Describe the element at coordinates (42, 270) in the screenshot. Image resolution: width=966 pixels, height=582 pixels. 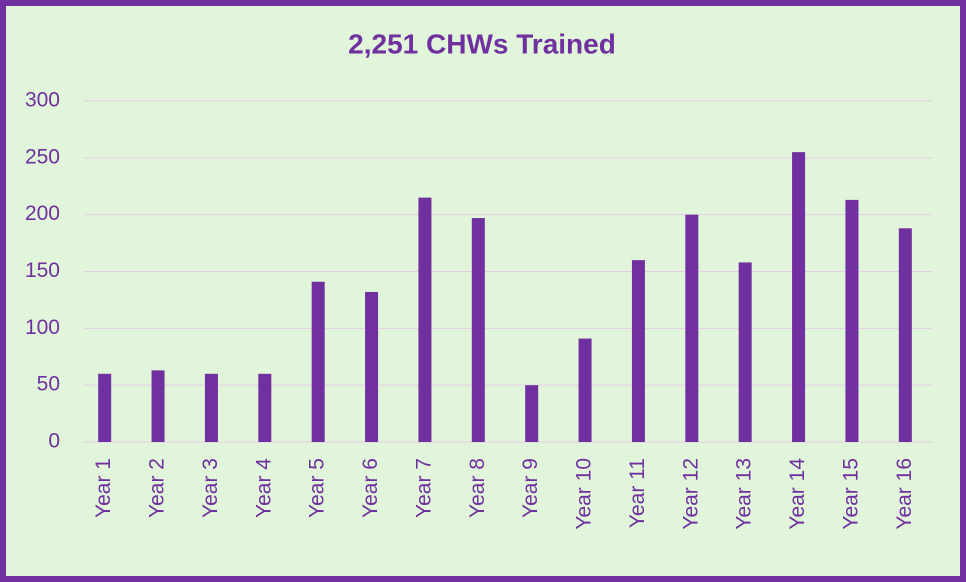
I see `y-tick-label: 150` at that location.